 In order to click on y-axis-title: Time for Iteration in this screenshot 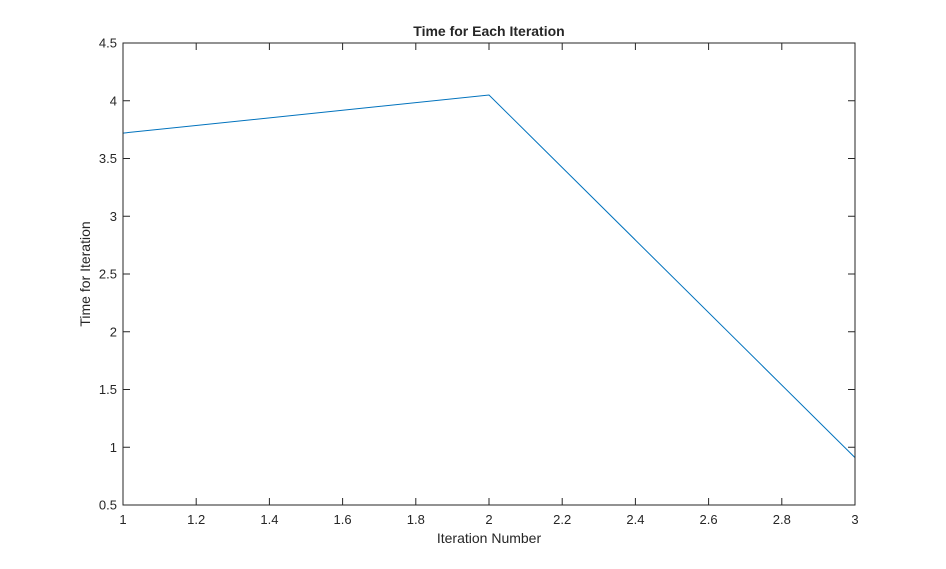, I will do `click(85, 273)`.